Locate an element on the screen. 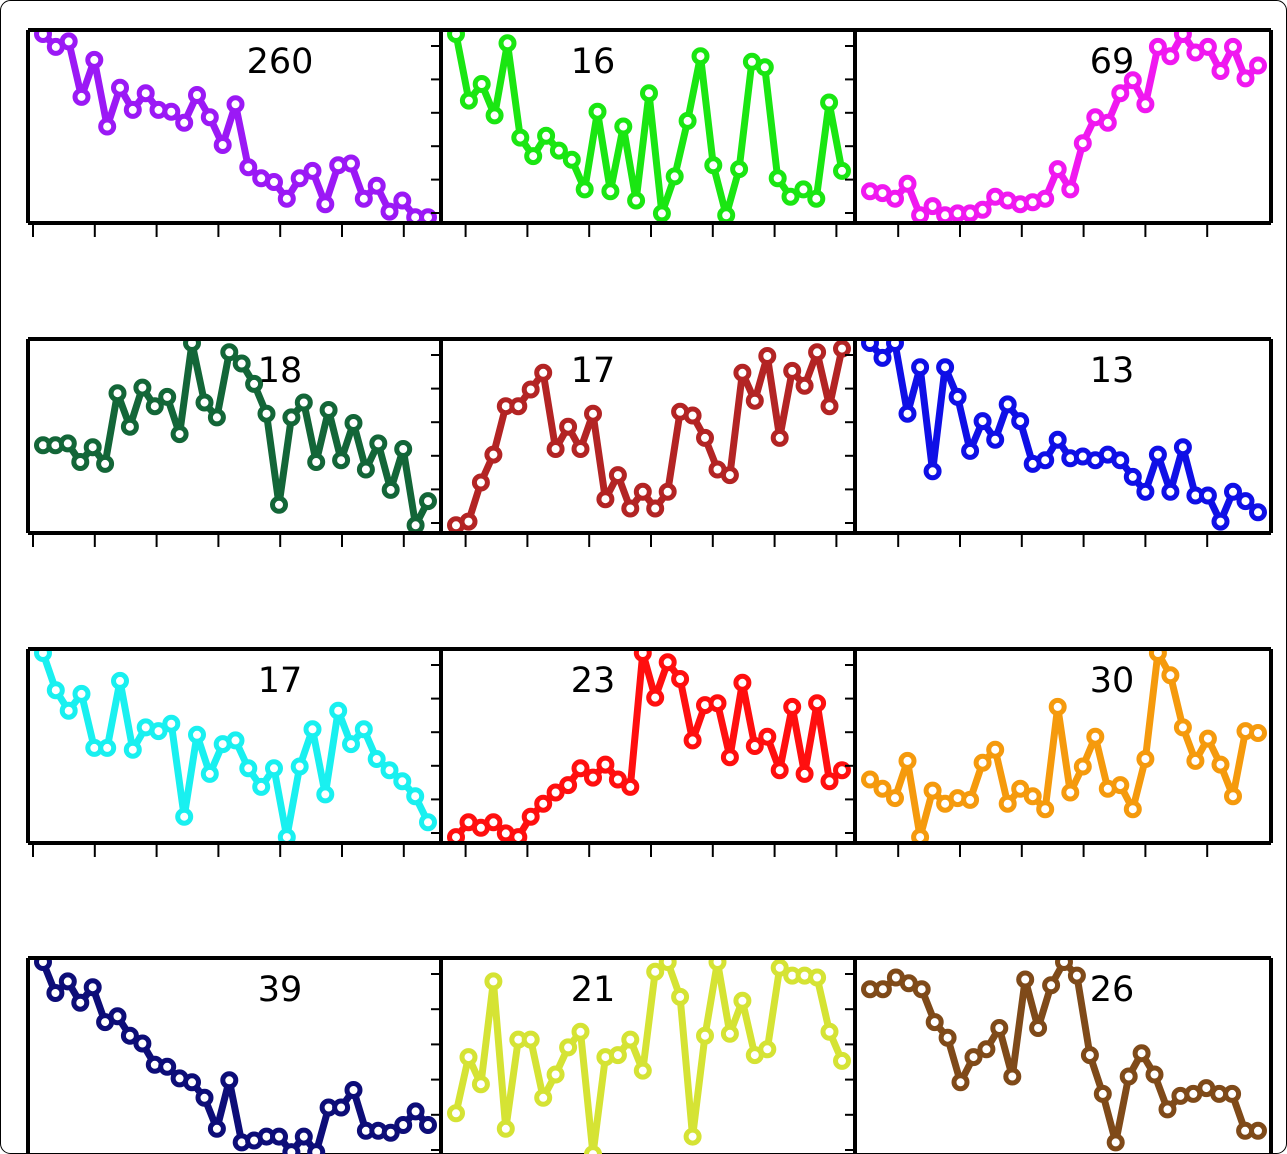 The height and width of the screenshot is (1154, 1287). panel-count-label: 18 is located at coordinates (280, 371).